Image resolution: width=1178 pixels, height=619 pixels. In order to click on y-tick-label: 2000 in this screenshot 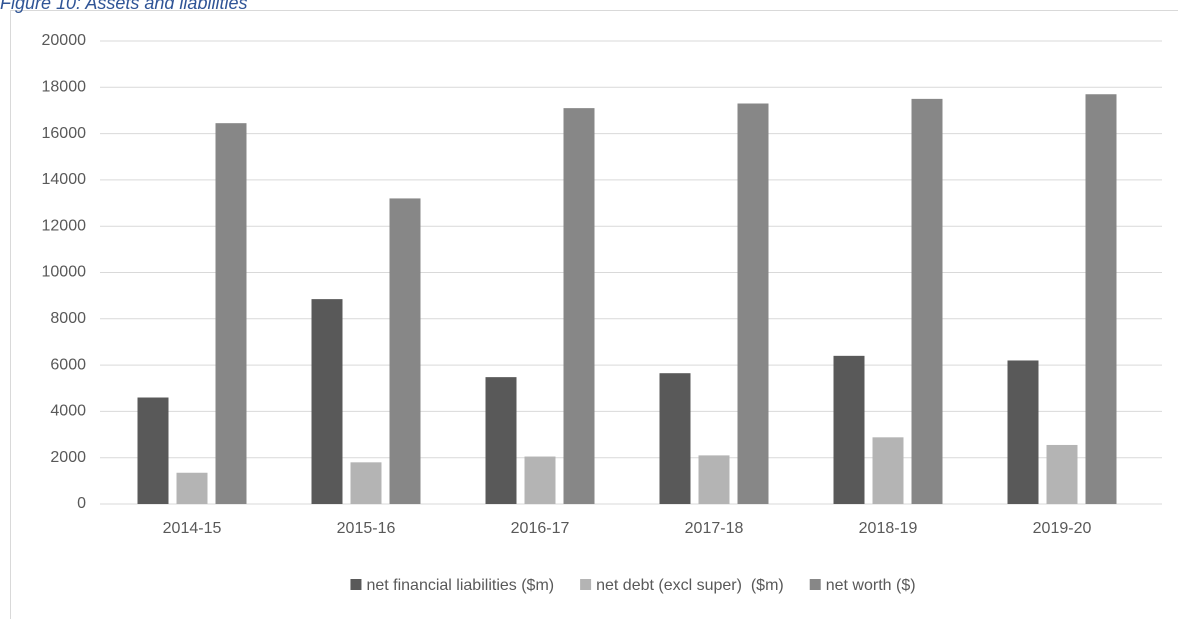, I will do `click(68, 457)`.